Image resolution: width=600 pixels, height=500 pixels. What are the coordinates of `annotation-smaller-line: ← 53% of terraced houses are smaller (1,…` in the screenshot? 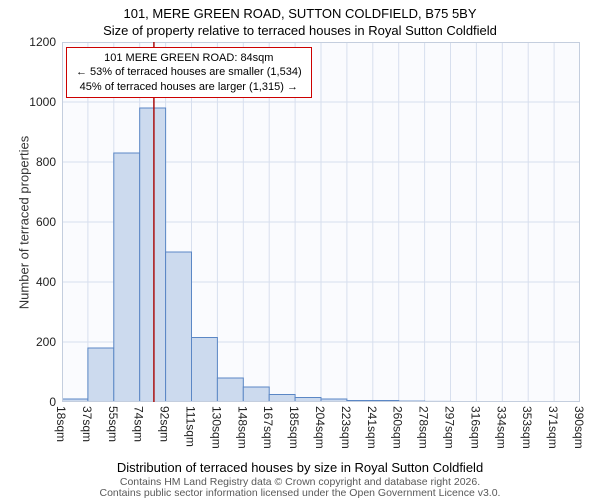 It's located at (189, 72).